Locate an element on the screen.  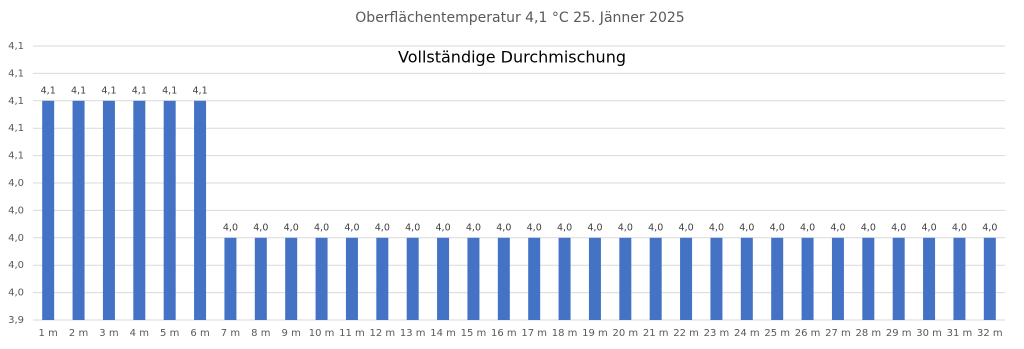
y-tick-label: 3,9 is located at coordinates (16, 320).